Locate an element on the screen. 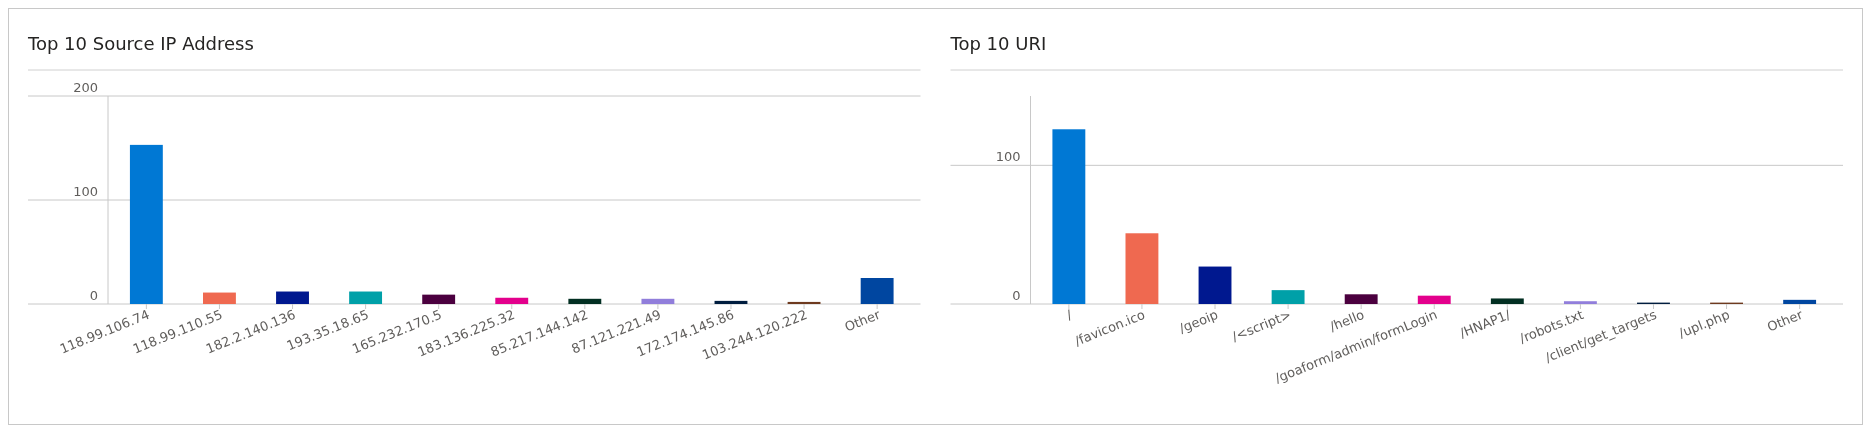 This screenshot has width=1871, height=433. chart-title: Top 10 Source IP Address is located at coordinates (140, 43).